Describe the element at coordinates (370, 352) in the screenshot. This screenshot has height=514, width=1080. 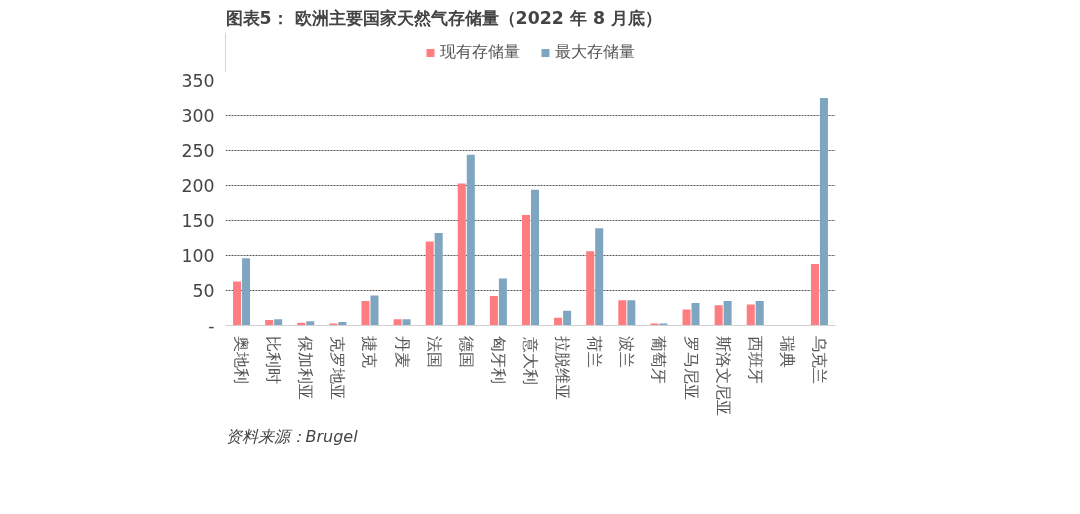
I see `x-tick-label: 捷克` at that location.